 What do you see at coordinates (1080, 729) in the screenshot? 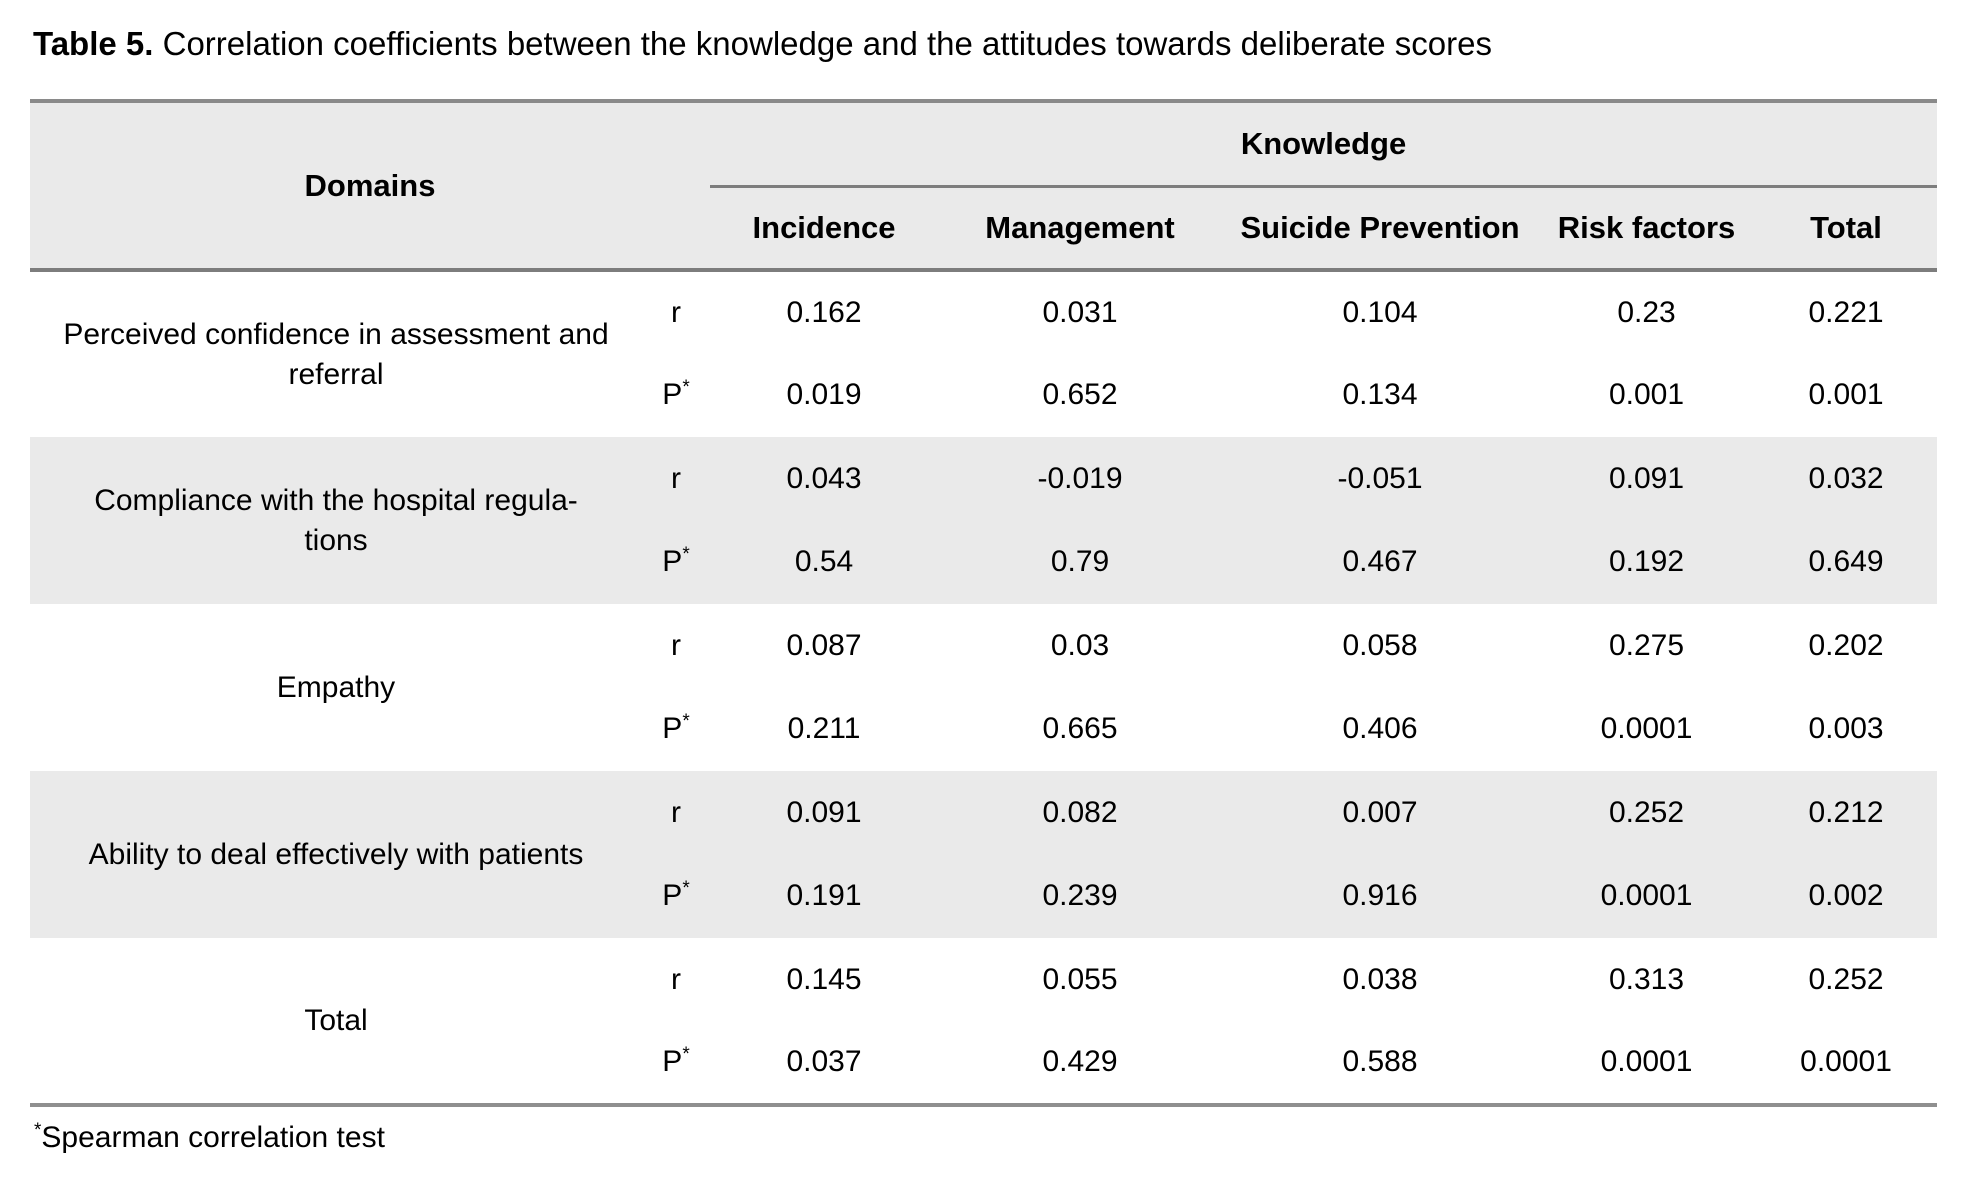
I see `value-cell: 0.665` at bounding box center [1080, 729].